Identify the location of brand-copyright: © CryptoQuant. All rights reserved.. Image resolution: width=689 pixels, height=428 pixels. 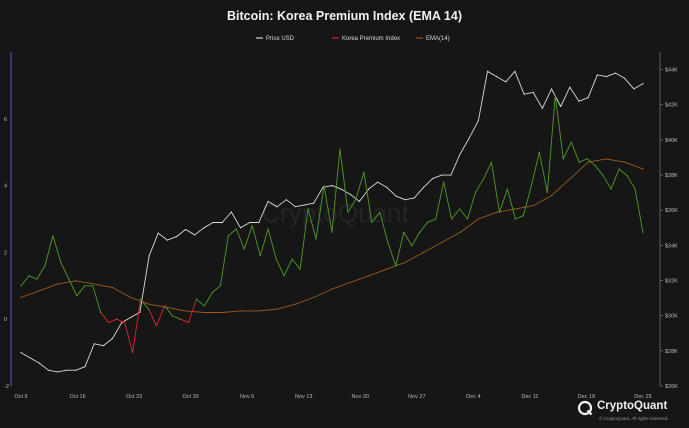
(634, 418).